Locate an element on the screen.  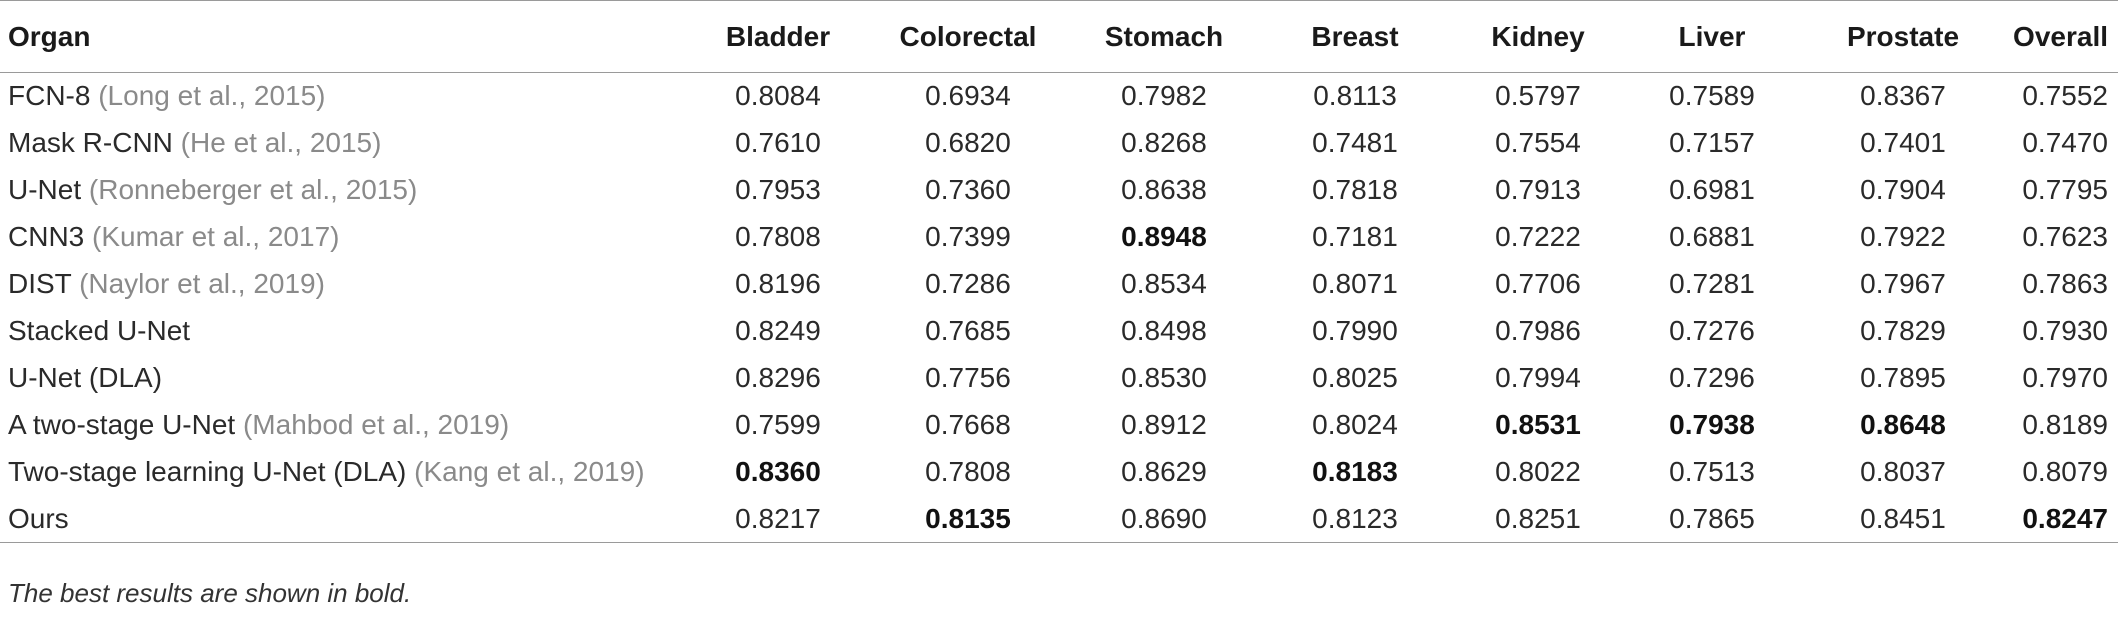
value-cell: 0.8123 is located at coordinates (1355, 519).